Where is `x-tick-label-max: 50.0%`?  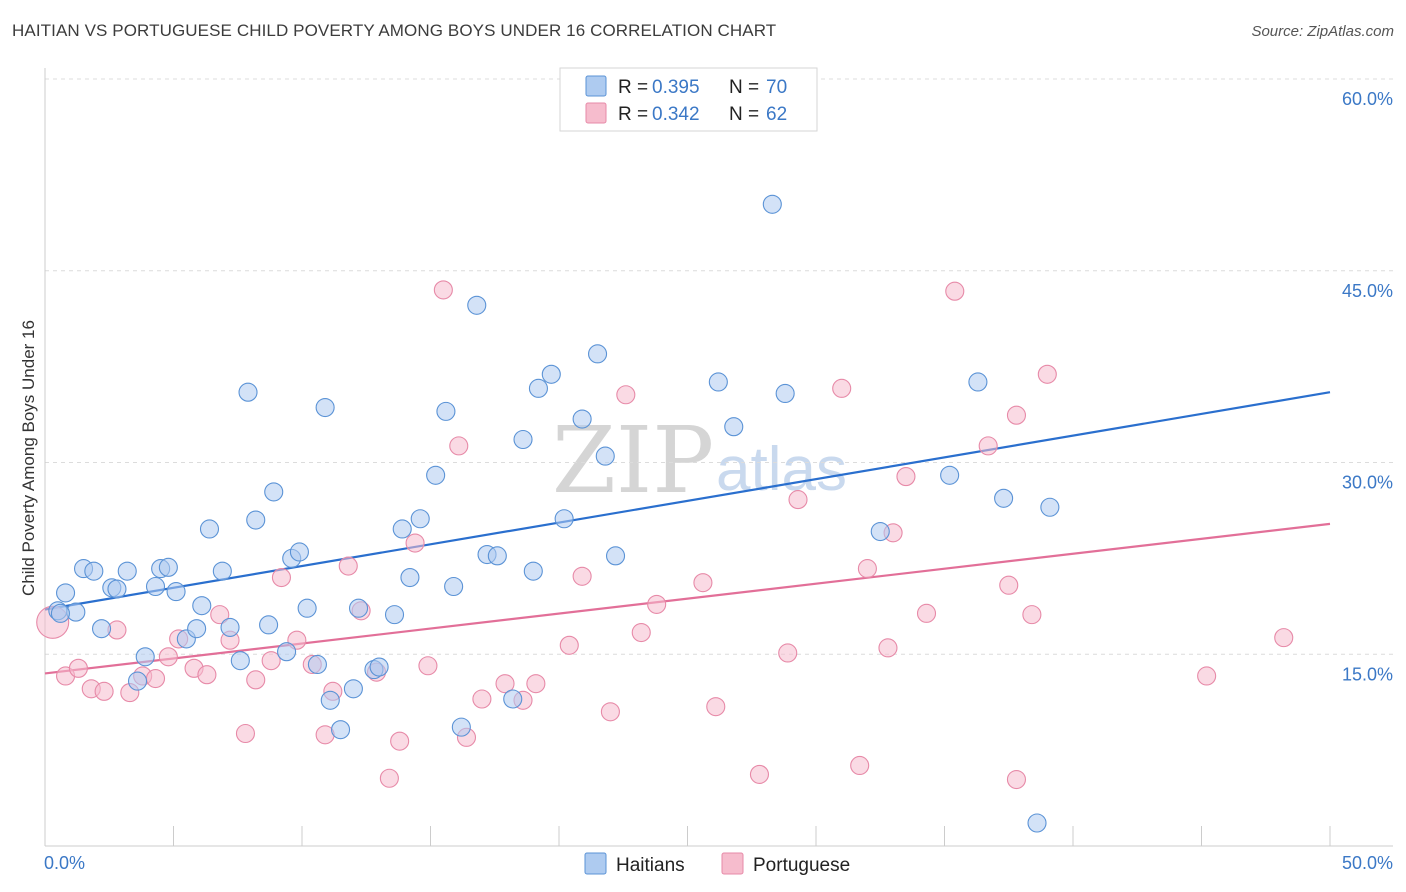
x-tick-label-max: 50.0% is located at coordinates (1367, 863).